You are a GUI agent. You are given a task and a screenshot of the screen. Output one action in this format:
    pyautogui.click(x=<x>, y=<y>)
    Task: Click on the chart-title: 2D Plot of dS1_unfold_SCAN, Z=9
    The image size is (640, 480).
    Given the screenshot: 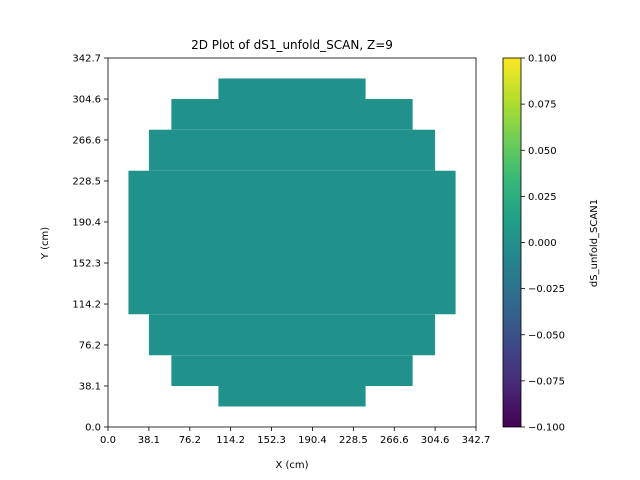 What is the action you would take?
    pyautogui.click(x=292, y=45)
    